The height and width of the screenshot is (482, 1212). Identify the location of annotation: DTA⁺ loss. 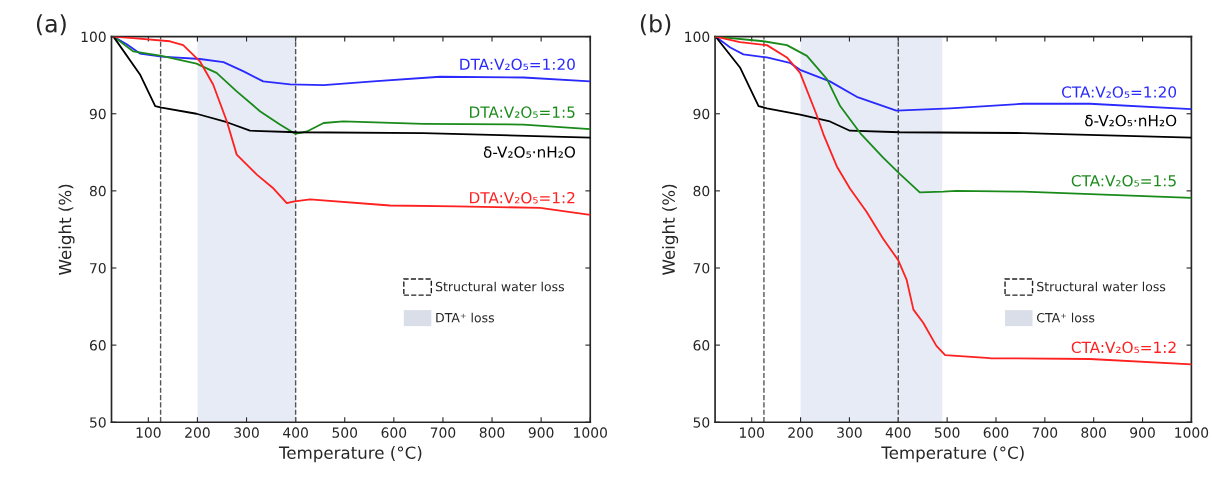
(465, 317).